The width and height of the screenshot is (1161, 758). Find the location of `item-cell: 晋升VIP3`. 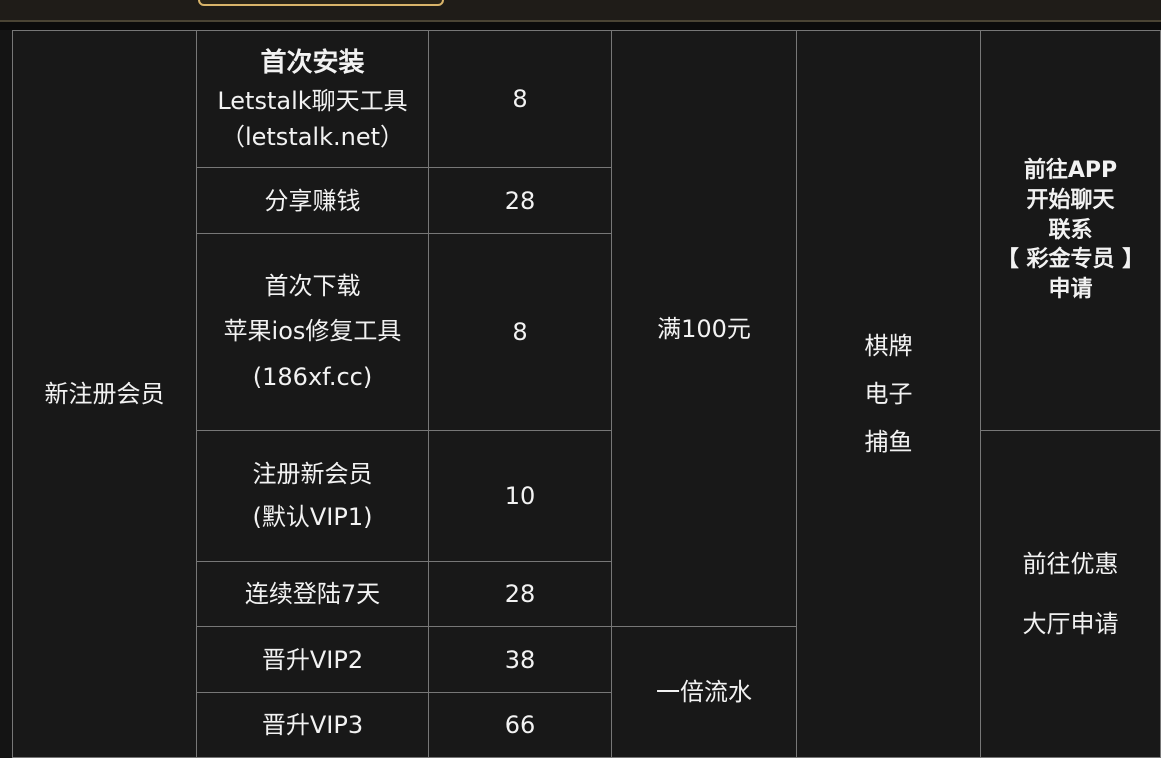

item-cell: 晋升VIP3 is located at coordinates (312, 725).